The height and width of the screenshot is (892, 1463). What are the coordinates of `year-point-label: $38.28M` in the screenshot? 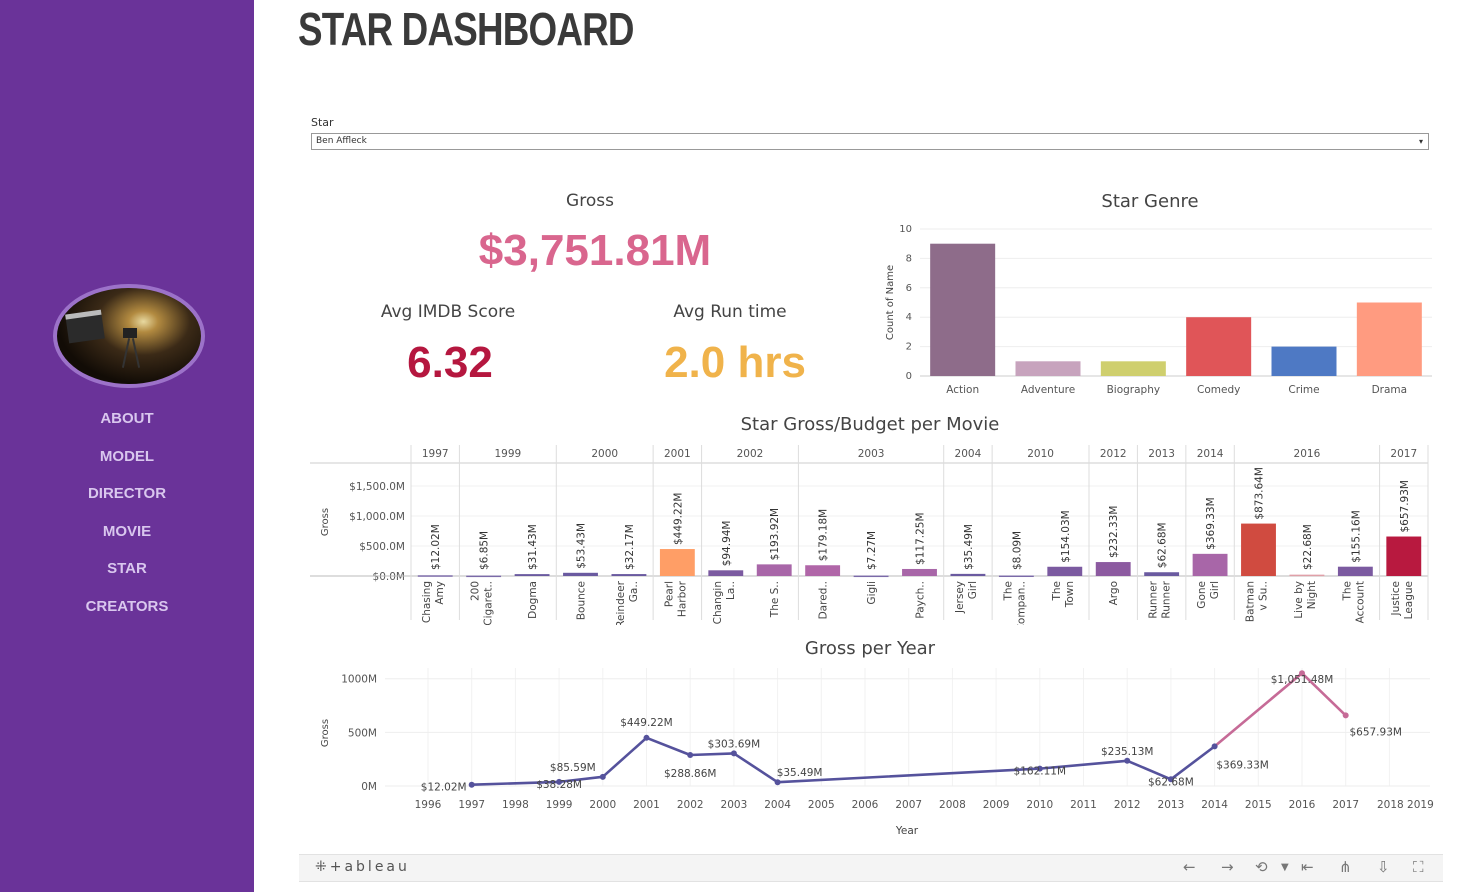 It's located at (559, 785).